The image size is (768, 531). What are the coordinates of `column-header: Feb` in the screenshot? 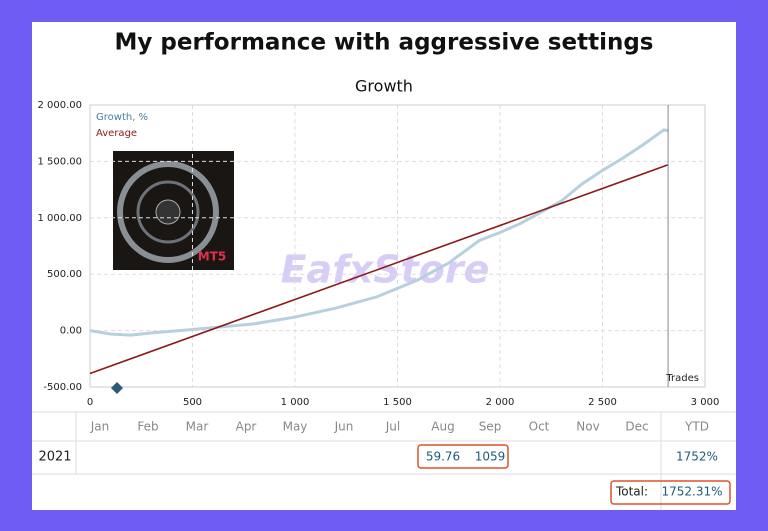 It's located at (147, 427).